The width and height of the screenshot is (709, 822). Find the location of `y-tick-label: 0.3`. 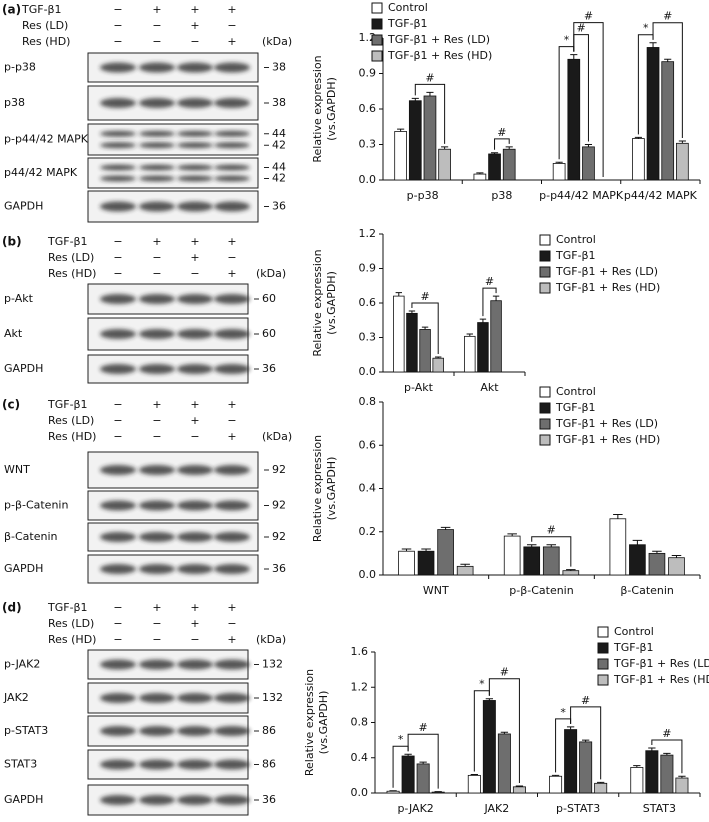

y-tick-label: 0.3 is located at coordinates (368, 337).